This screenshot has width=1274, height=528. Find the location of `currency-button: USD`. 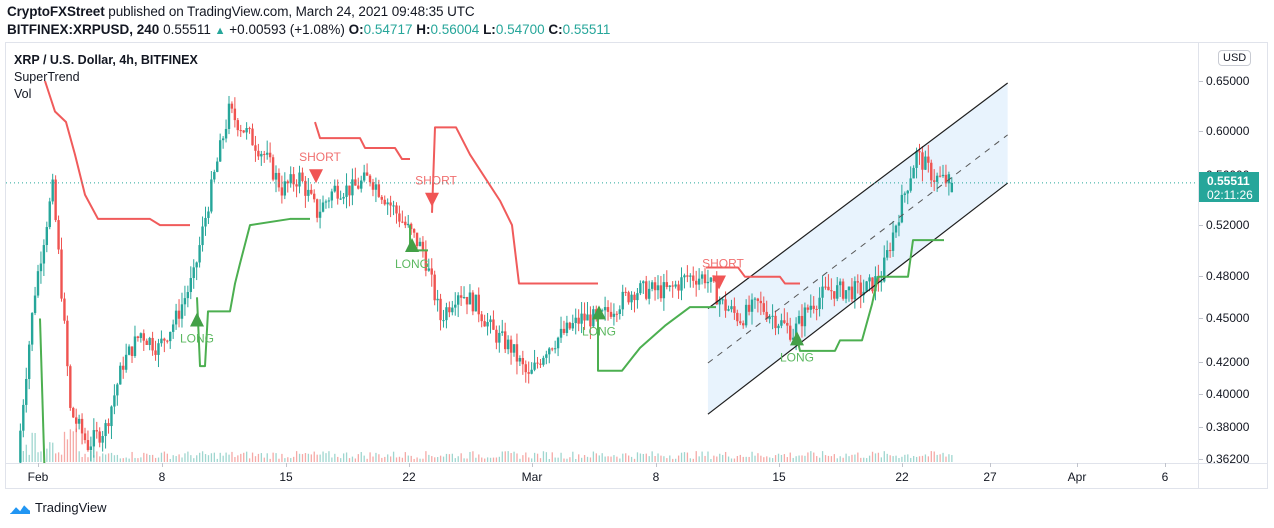

currency-button: USD is located at coordinates (1235, 58).